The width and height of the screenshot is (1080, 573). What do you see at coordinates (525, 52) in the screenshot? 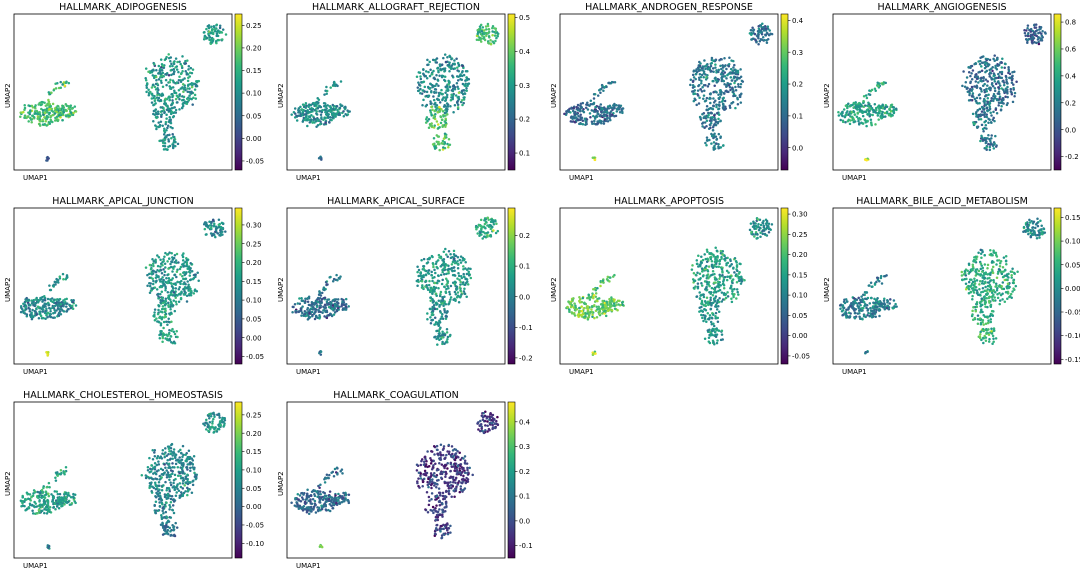
I see `colorbar-tick-label: 0.4` at bounding box center [525, 52].